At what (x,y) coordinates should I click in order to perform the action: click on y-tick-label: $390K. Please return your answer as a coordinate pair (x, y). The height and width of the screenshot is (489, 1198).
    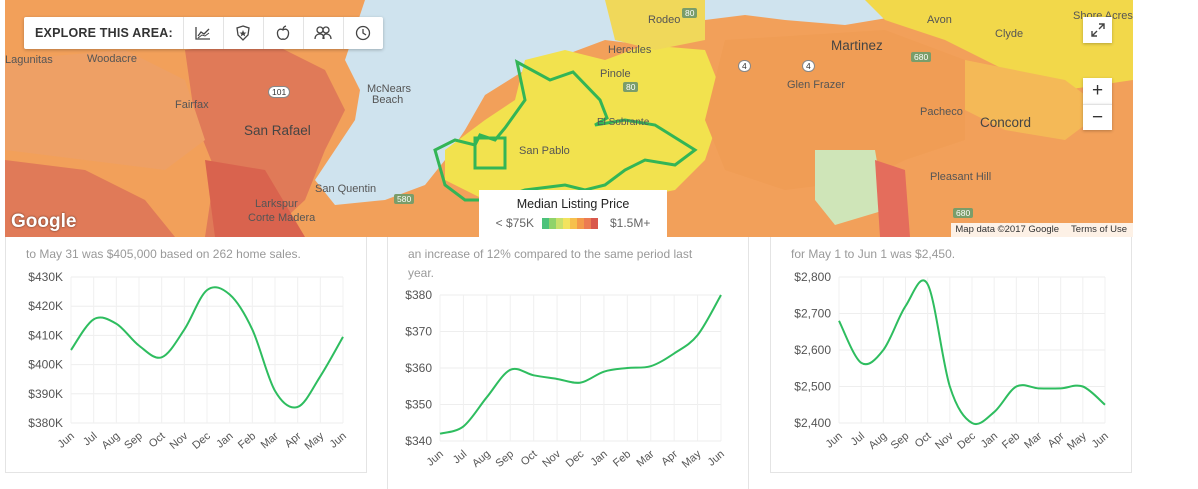
    Looking at the image, I should click on (45, 394).